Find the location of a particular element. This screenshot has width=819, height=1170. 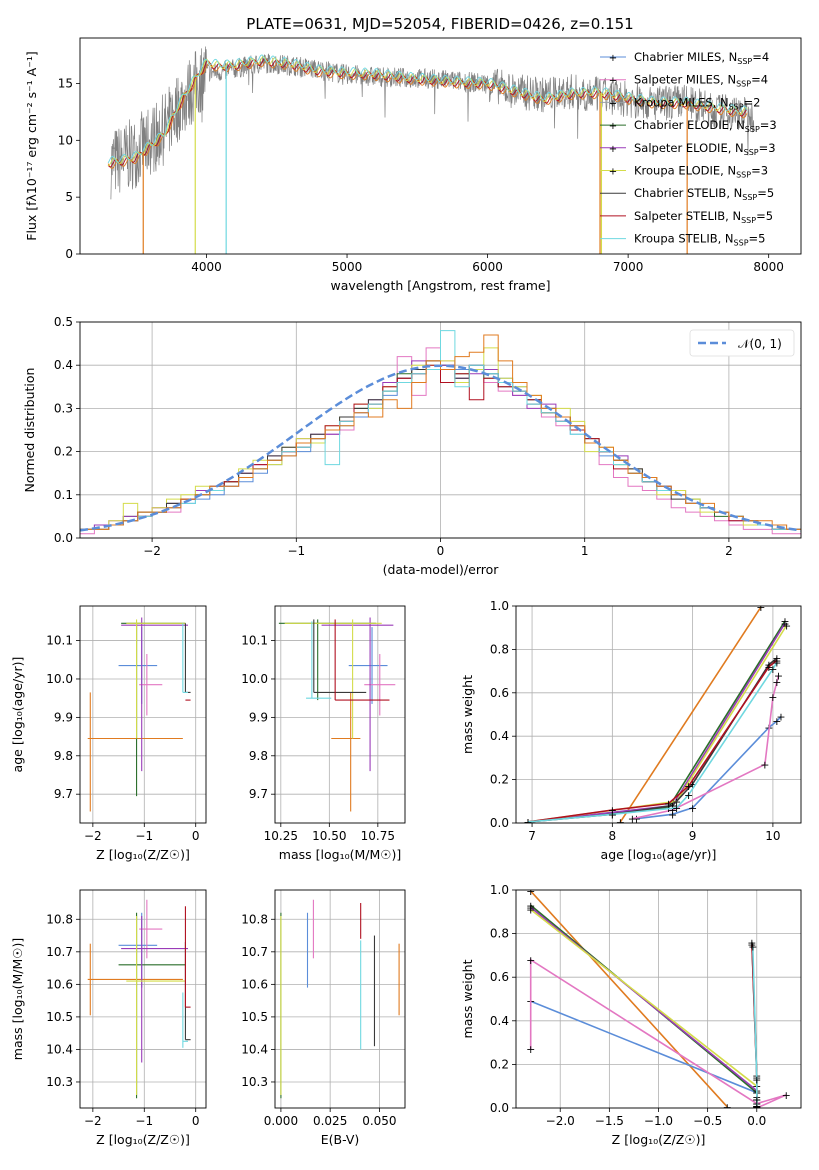

y-tick-label: 10.0 is located at coordinates (254, 679).